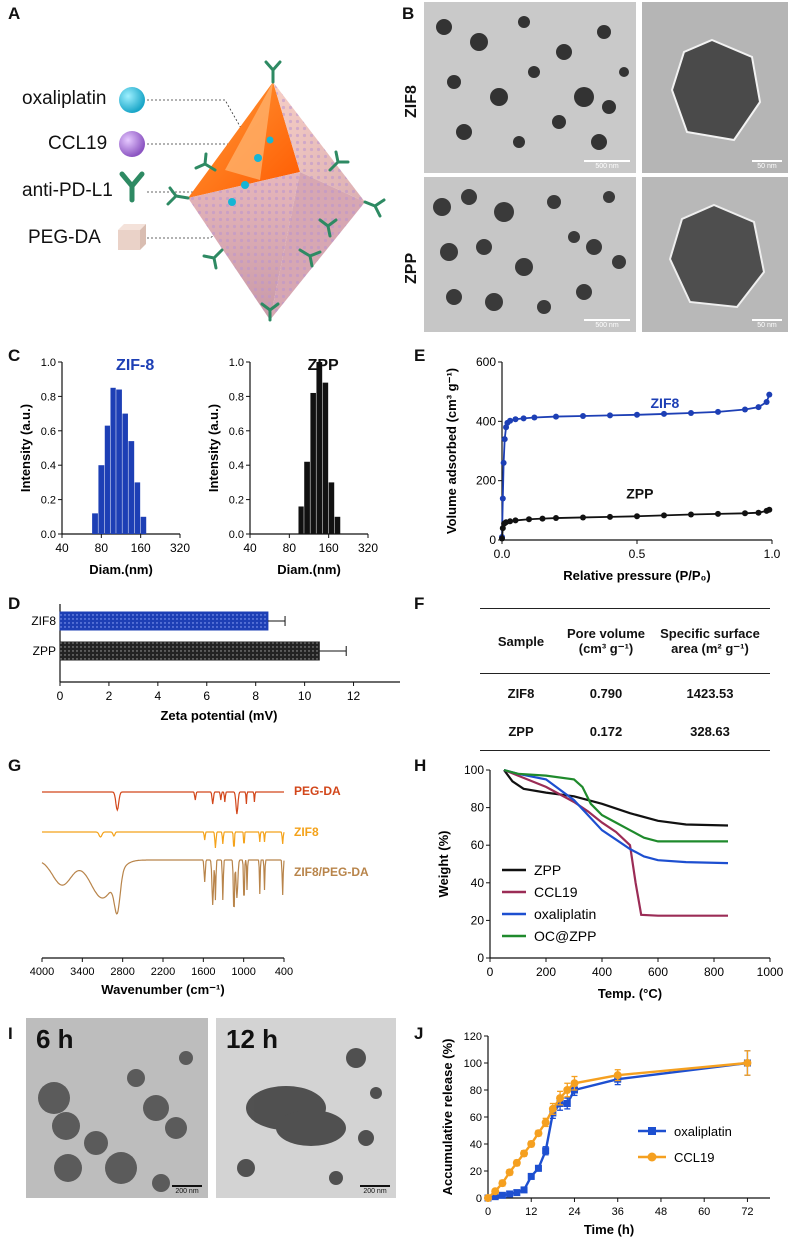  What do you see at coordinates (618, 1212) in the screenshot?
I see `x-tick-label: 36` at bounding box center [618, 1212].